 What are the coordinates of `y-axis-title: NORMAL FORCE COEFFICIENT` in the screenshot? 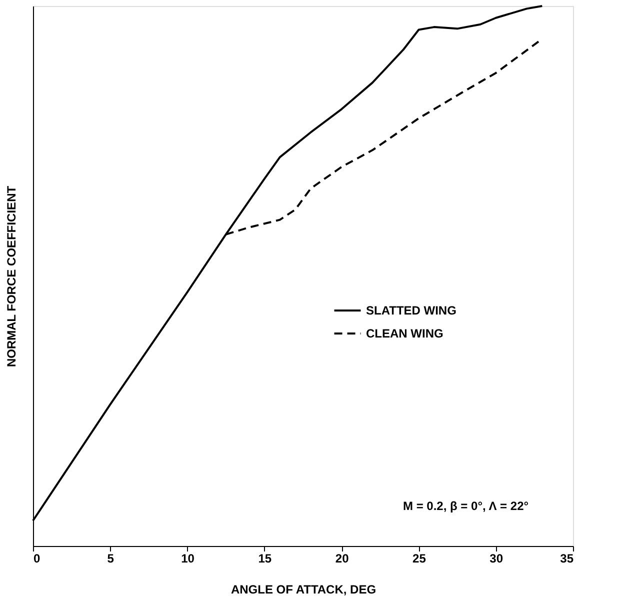 It's located at (11, 276).